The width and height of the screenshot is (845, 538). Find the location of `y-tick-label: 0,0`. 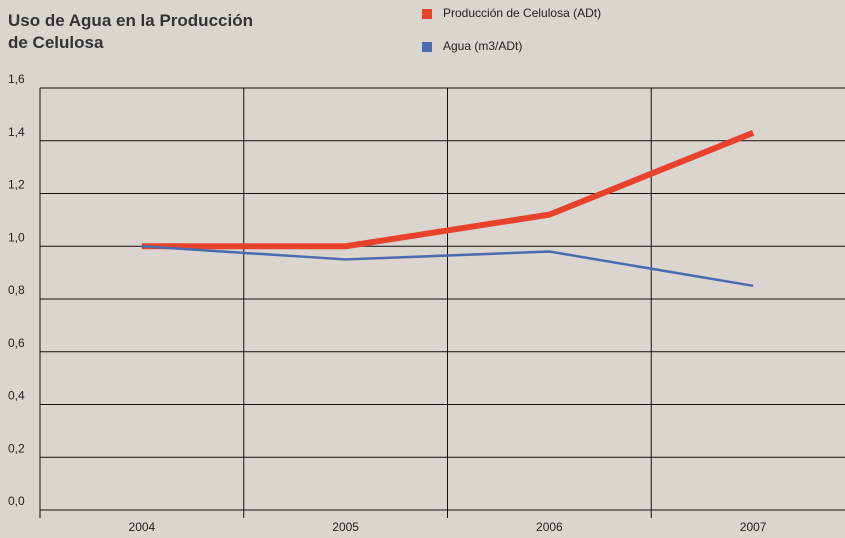

y-tick-label: 0,0 is located at coordinates (16, 501).